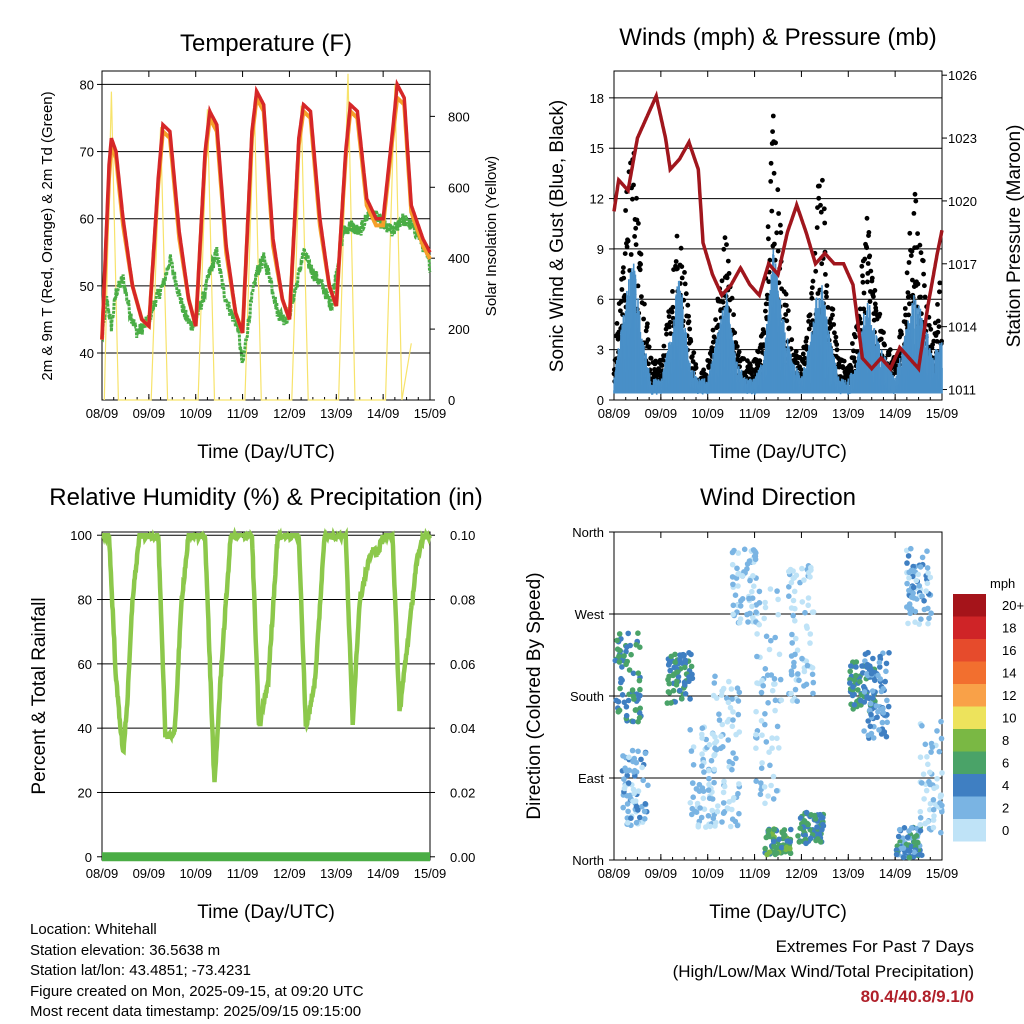 The height and width of the screenshot is (1024, 1024). Describe the element at coordinates (336, 413) in the screenshot. I see `temp-xtick-label: 13/09` at that location.